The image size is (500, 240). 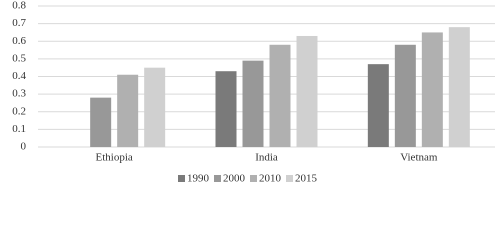 I want to click on legend-label: 2000, so click(x=234, y=179).